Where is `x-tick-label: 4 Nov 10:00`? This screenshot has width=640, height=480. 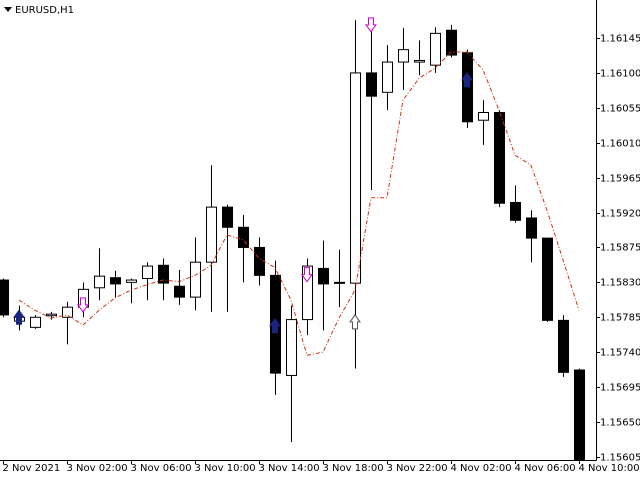
x-tick-label: 4 Nov 10:00 is located at coordinates (609, 468).